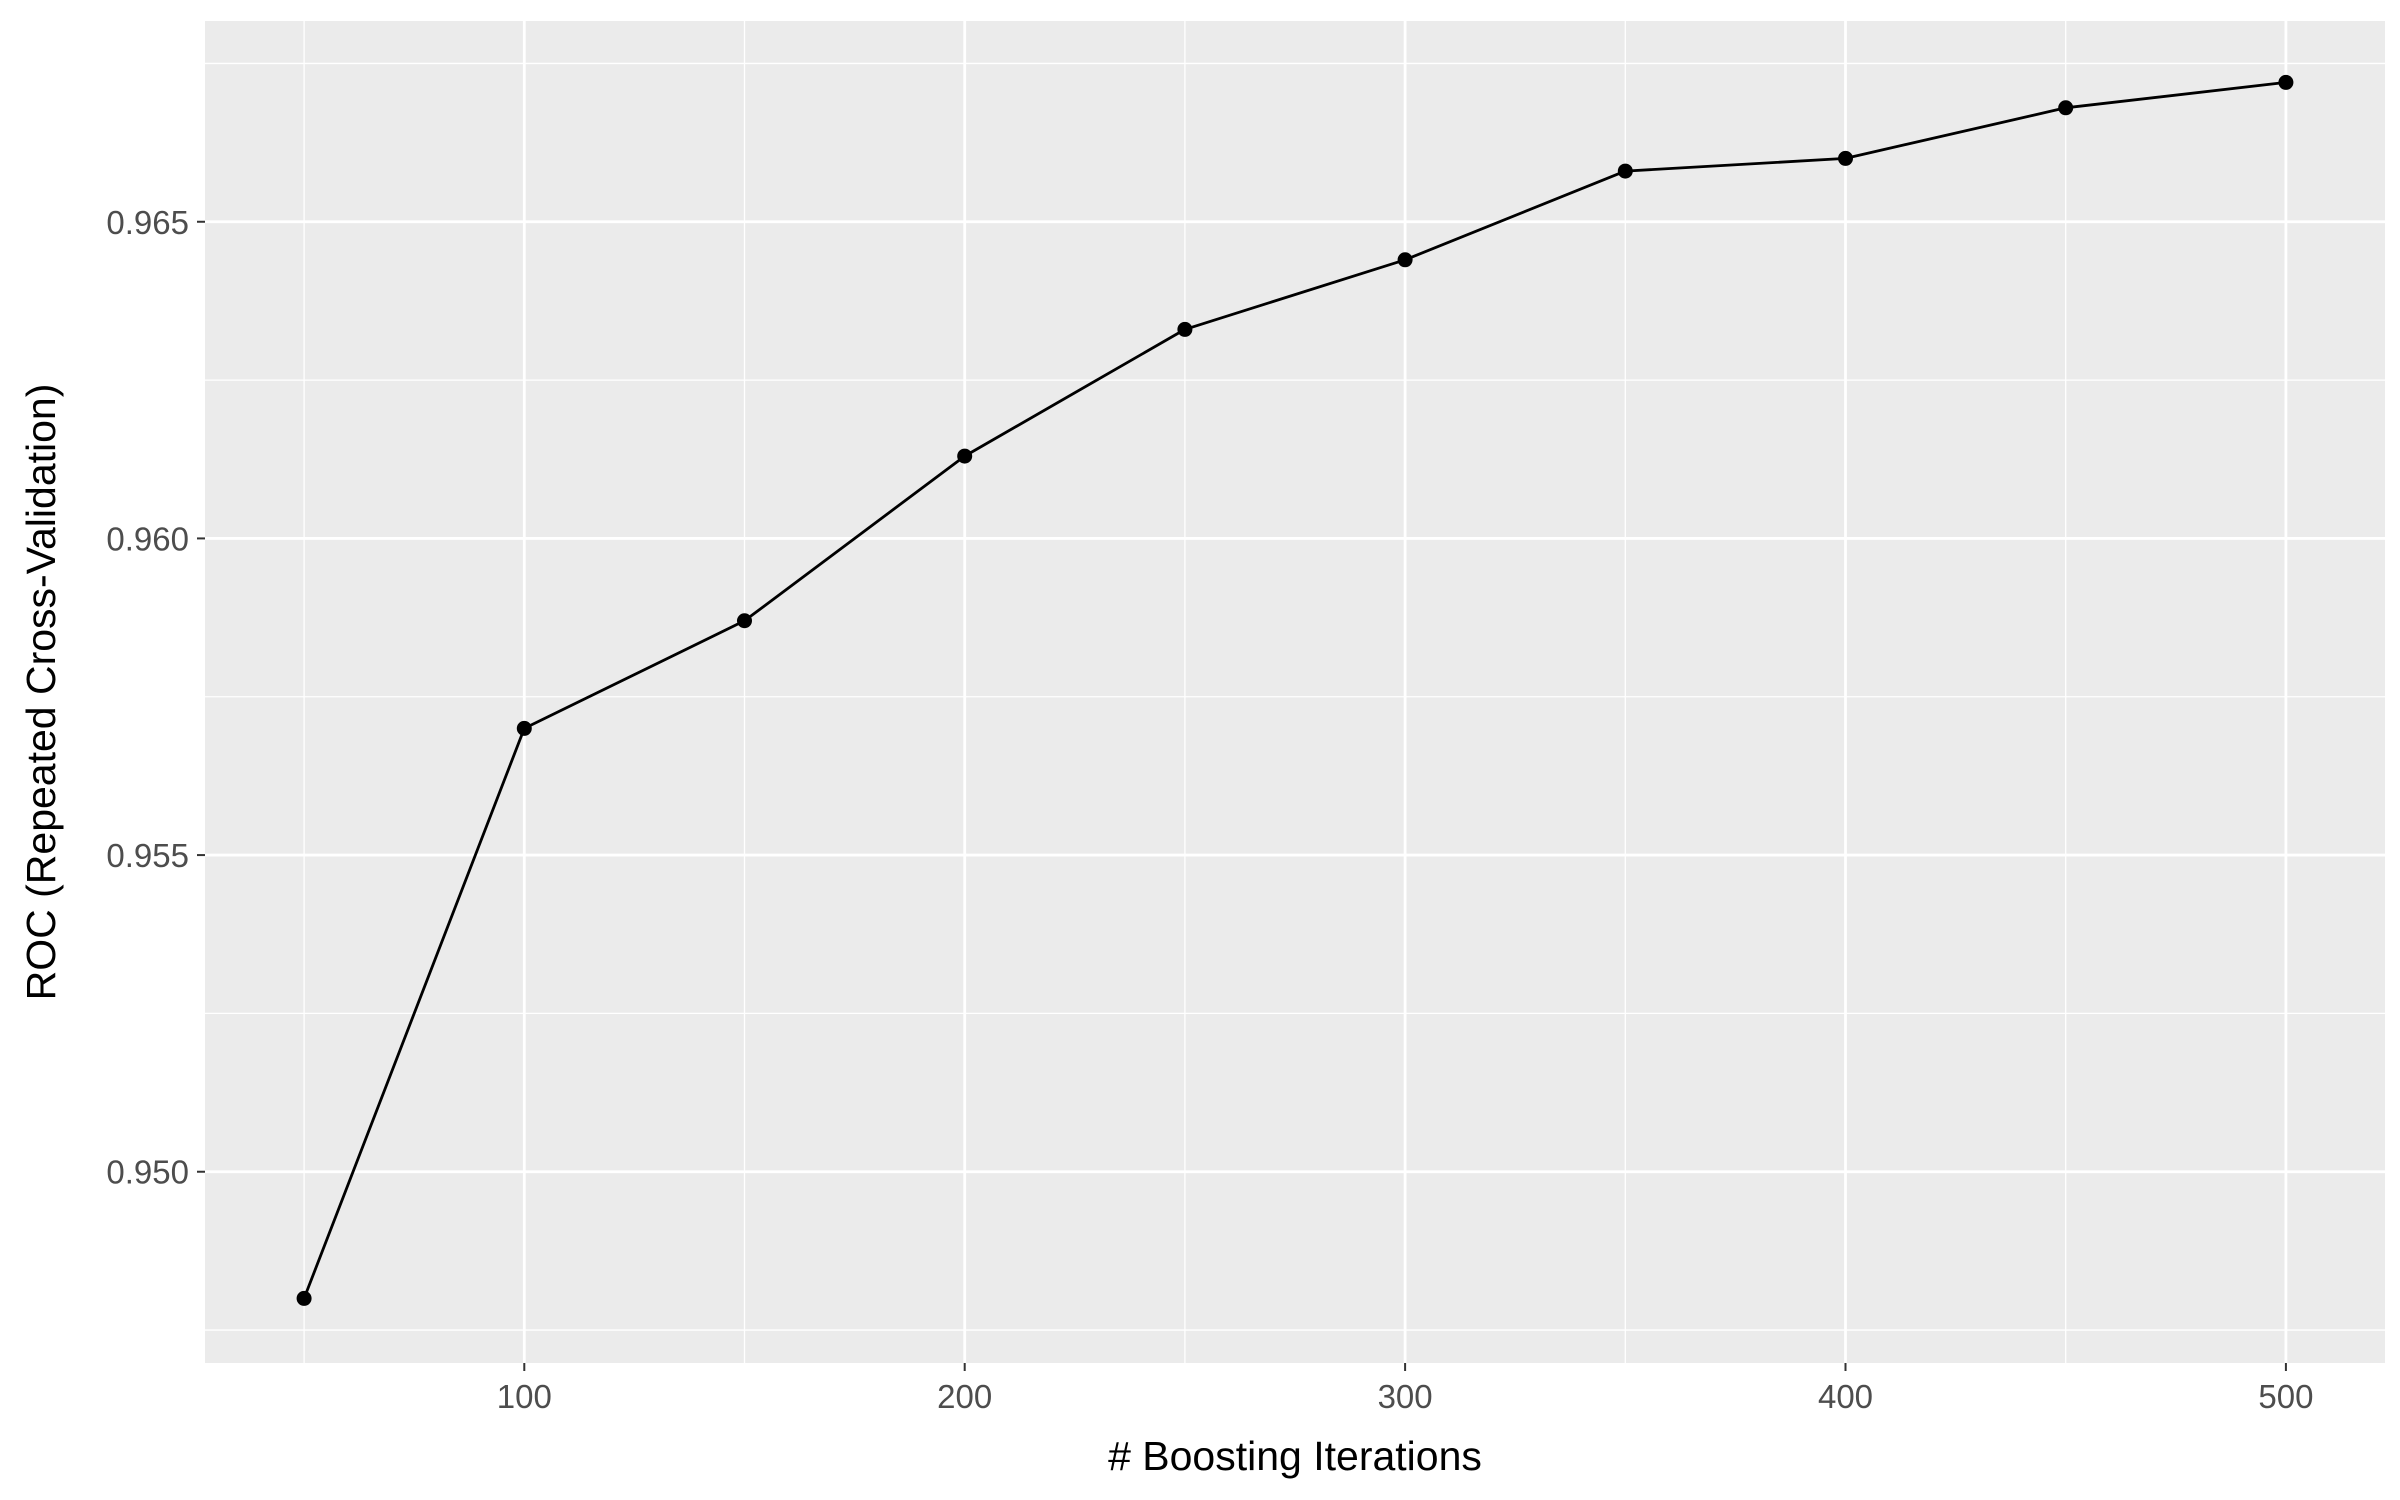  Describe the element at coordinates (147, 222) in the screenshot. I see `y-tick-label: 0.965` at that location.